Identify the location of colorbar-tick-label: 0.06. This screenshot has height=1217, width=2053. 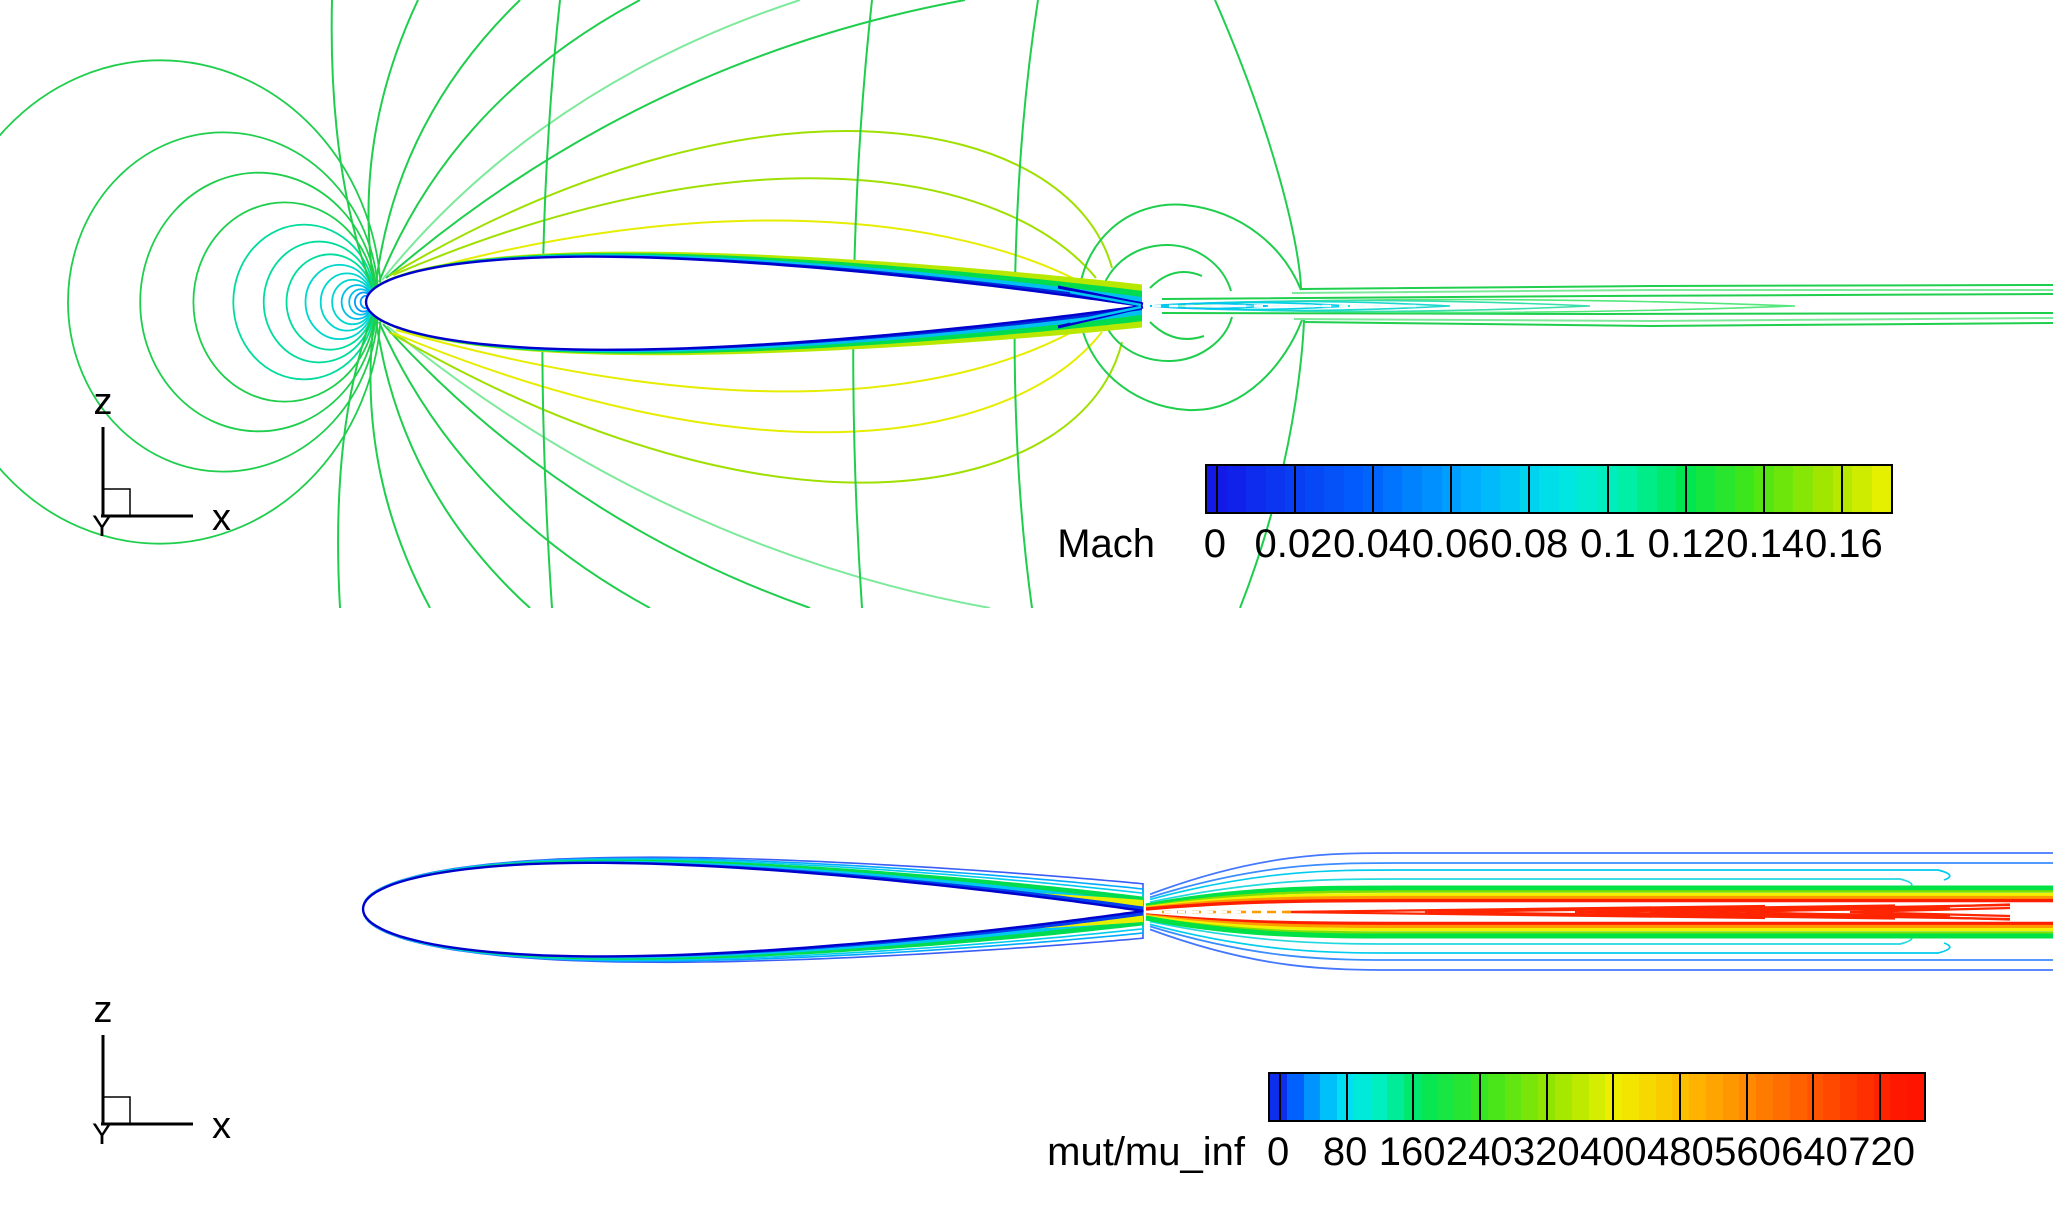
(1450, 544).